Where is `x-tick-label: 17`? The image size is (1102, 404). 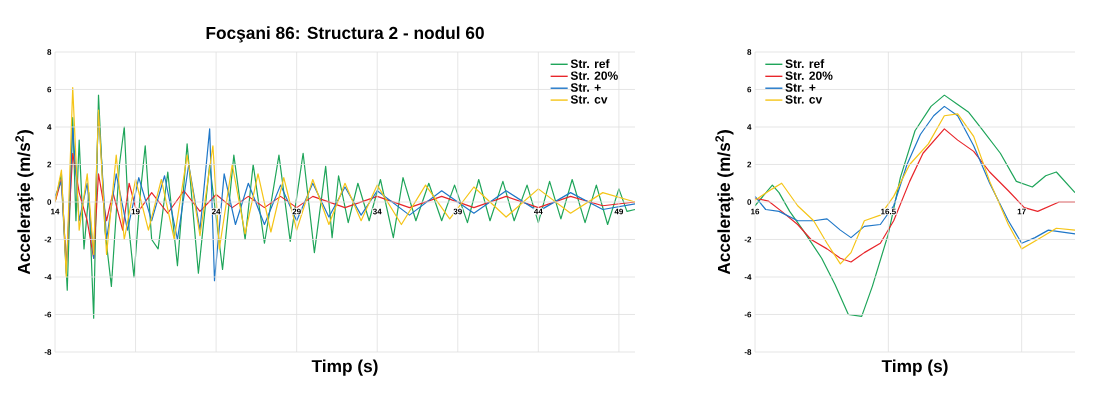
x-tick-label: 17 is located at coordinates (1021, 211).